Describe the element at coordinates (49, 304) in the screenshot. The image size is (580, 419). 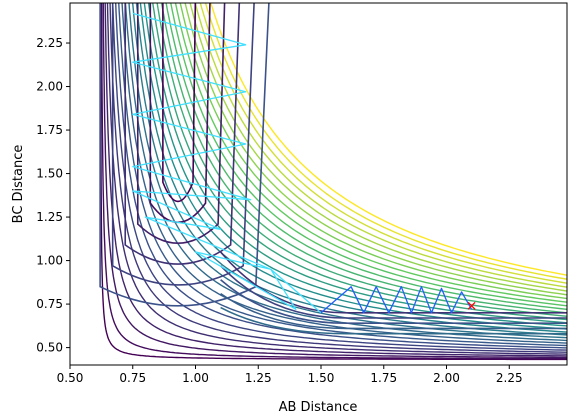
I see `y-tick-label: 0.75` at that location.